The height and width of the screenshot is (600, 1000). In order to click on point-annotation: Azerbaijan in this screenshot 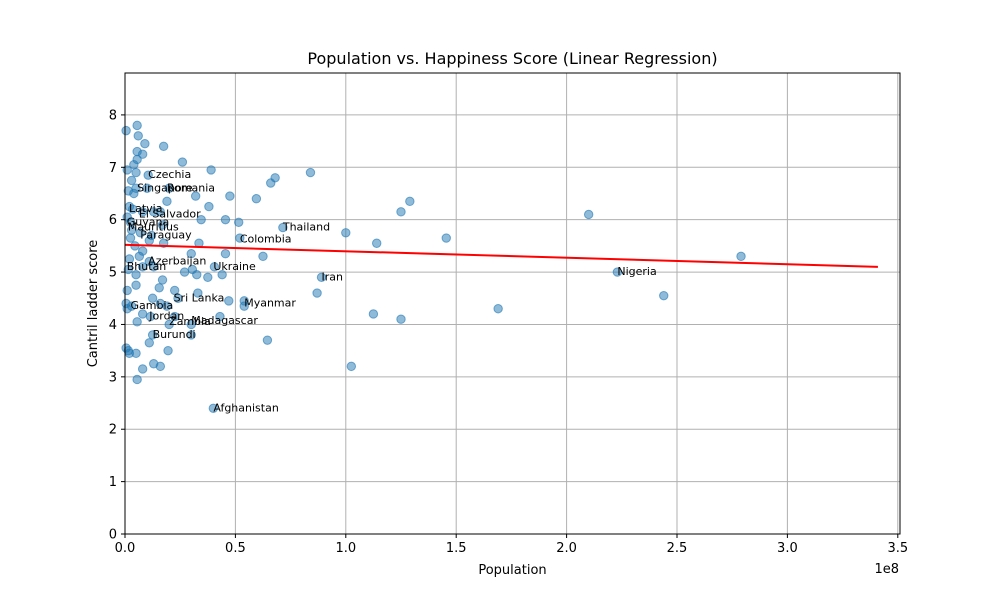, I will do `click(177, 261)`.